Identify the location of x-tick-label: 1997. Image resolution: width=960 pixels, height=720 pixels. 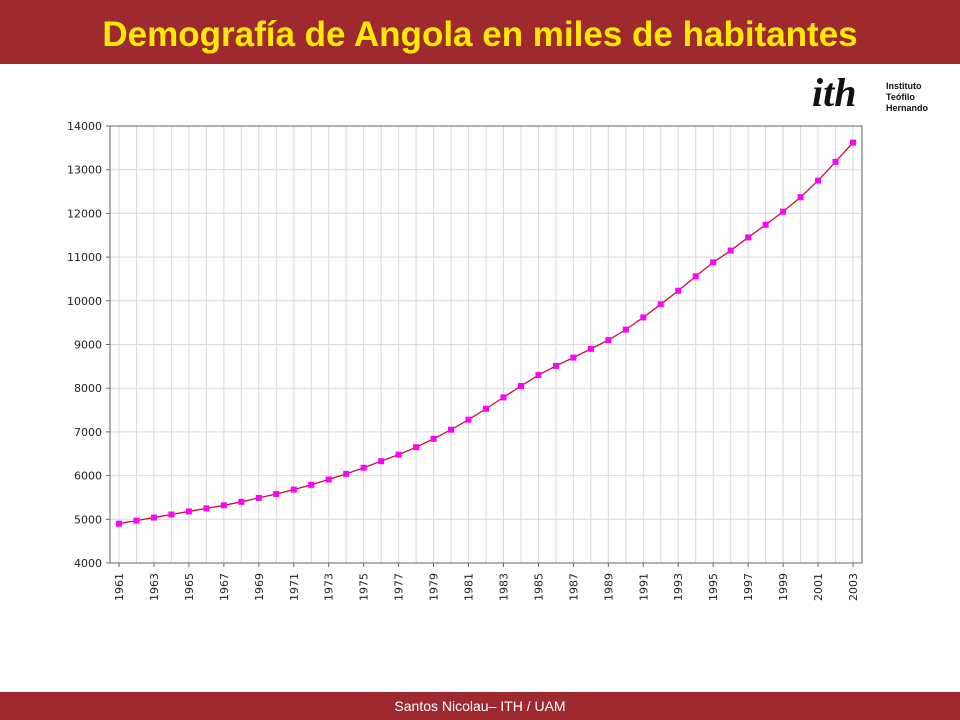
(748, 587).